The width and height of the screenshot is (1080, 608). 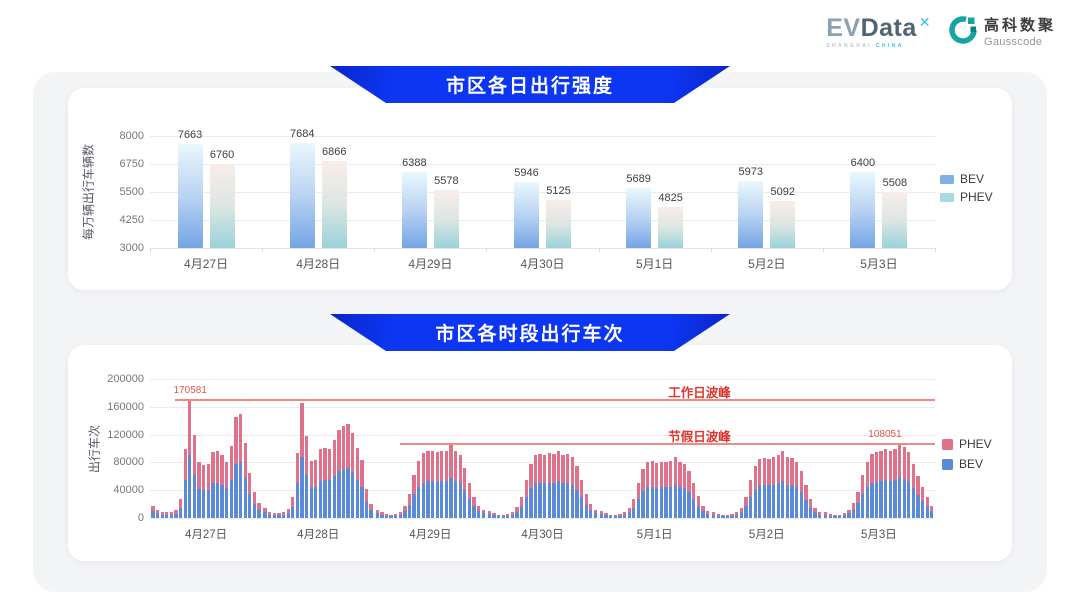 What do you see at coordinates (414, 163) in the screenshot?
I see `bar-value-label: 6388` at bounding box center [414, 163].